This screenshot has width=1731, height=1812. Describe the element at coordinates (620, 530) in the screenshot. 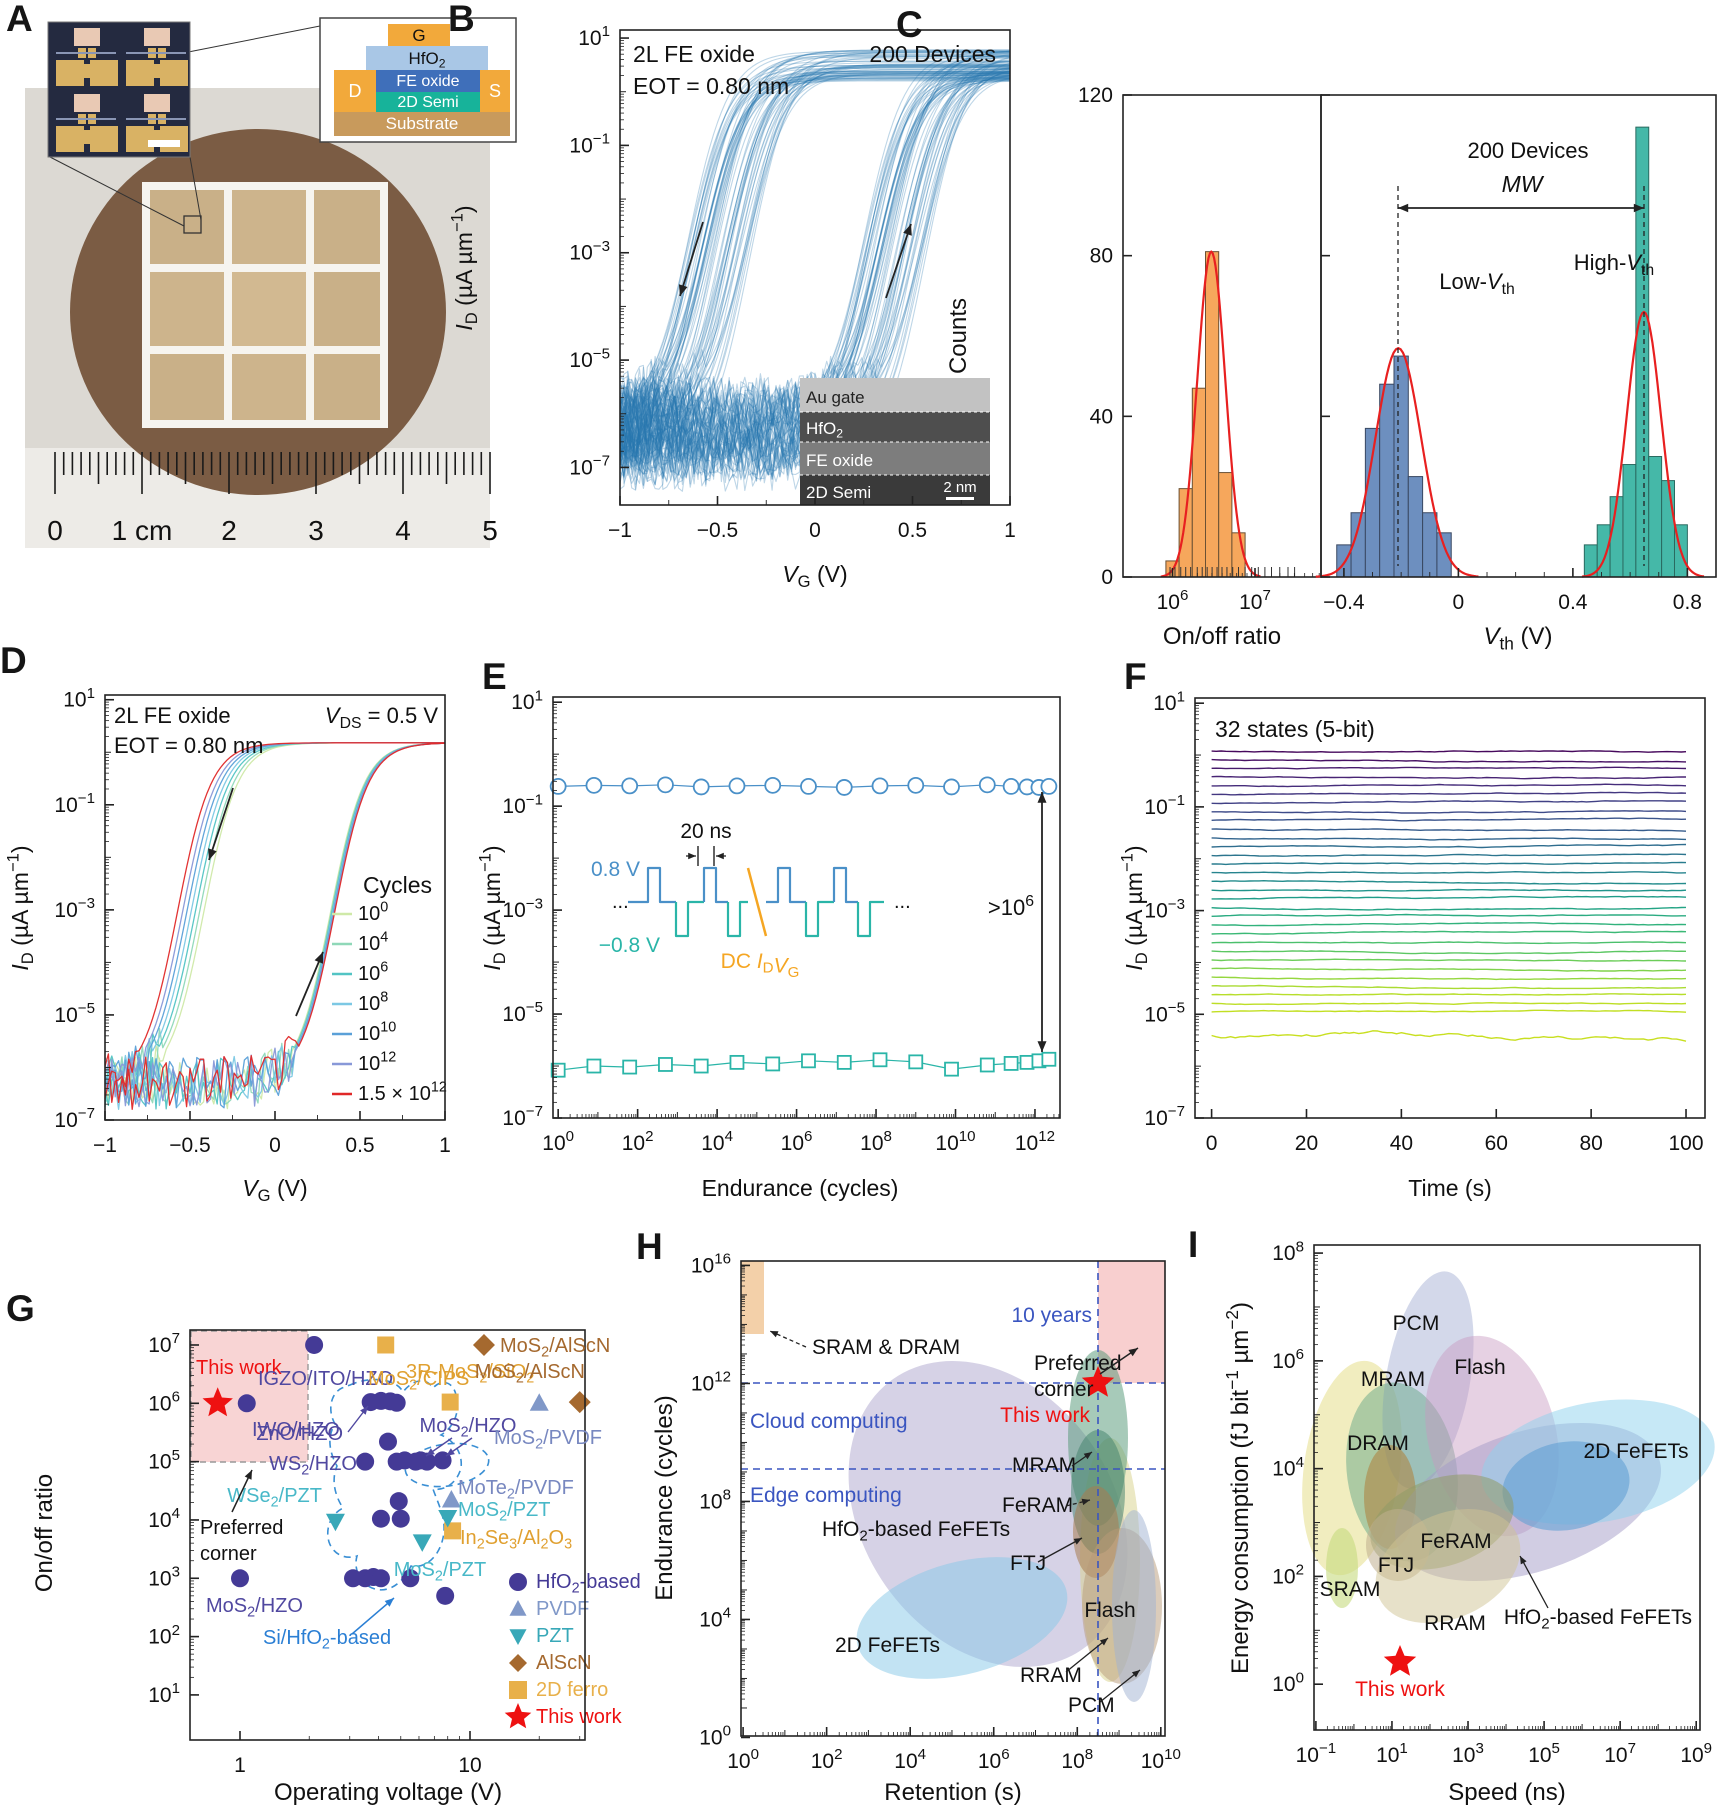

I see `label: −1` at that location.